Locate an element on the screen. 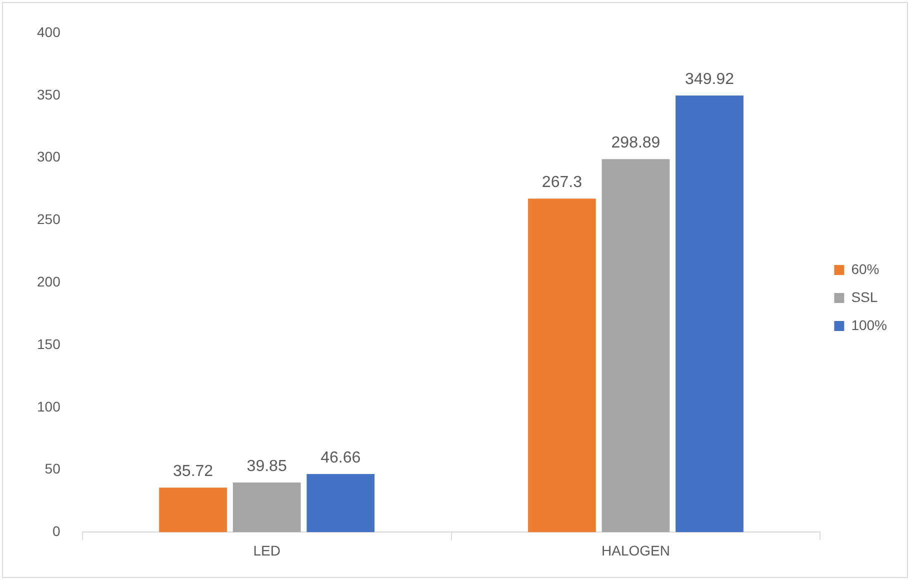 This screenshot has height=582, width=912. data-label: 35.72 is located at coordinates (193, 471).